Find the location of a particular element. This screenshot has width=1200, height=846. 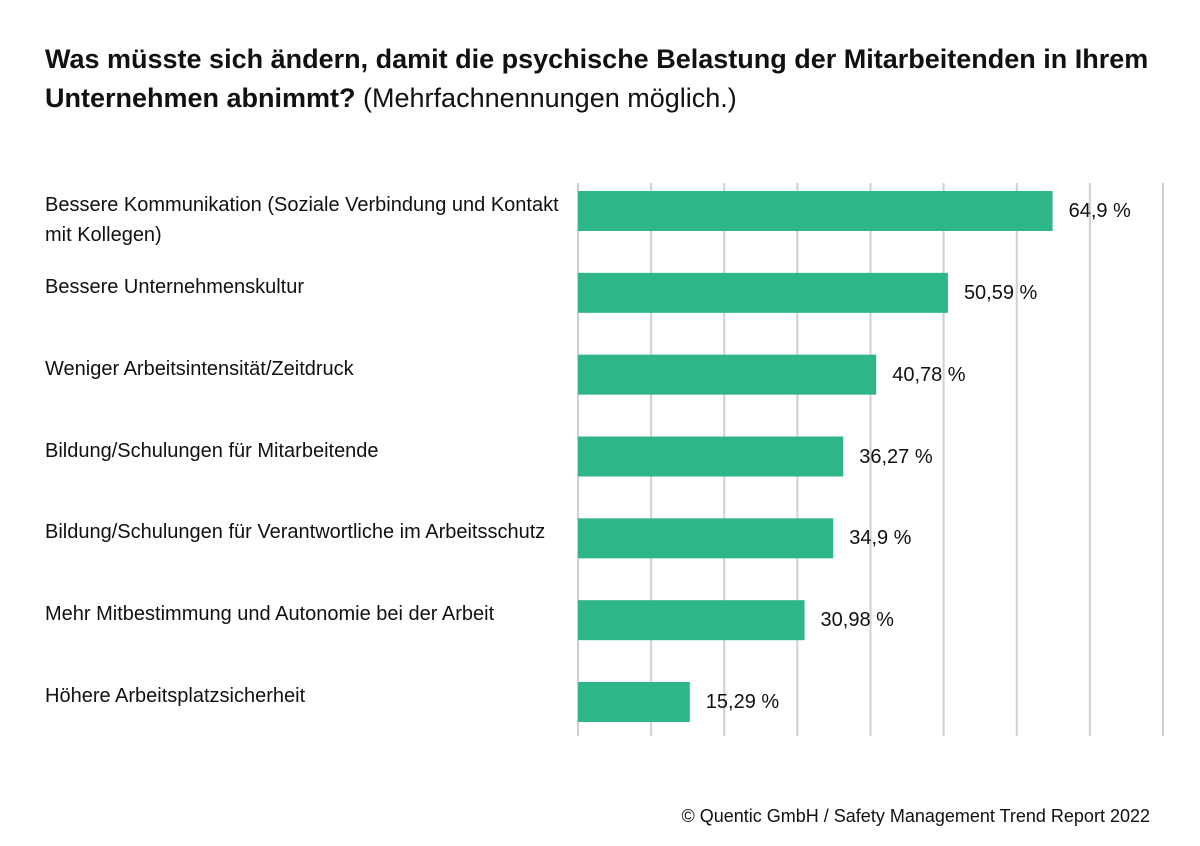

category-label: Bildung/Schulungen für Mitarbeitende is located at coordinates (212, 450).